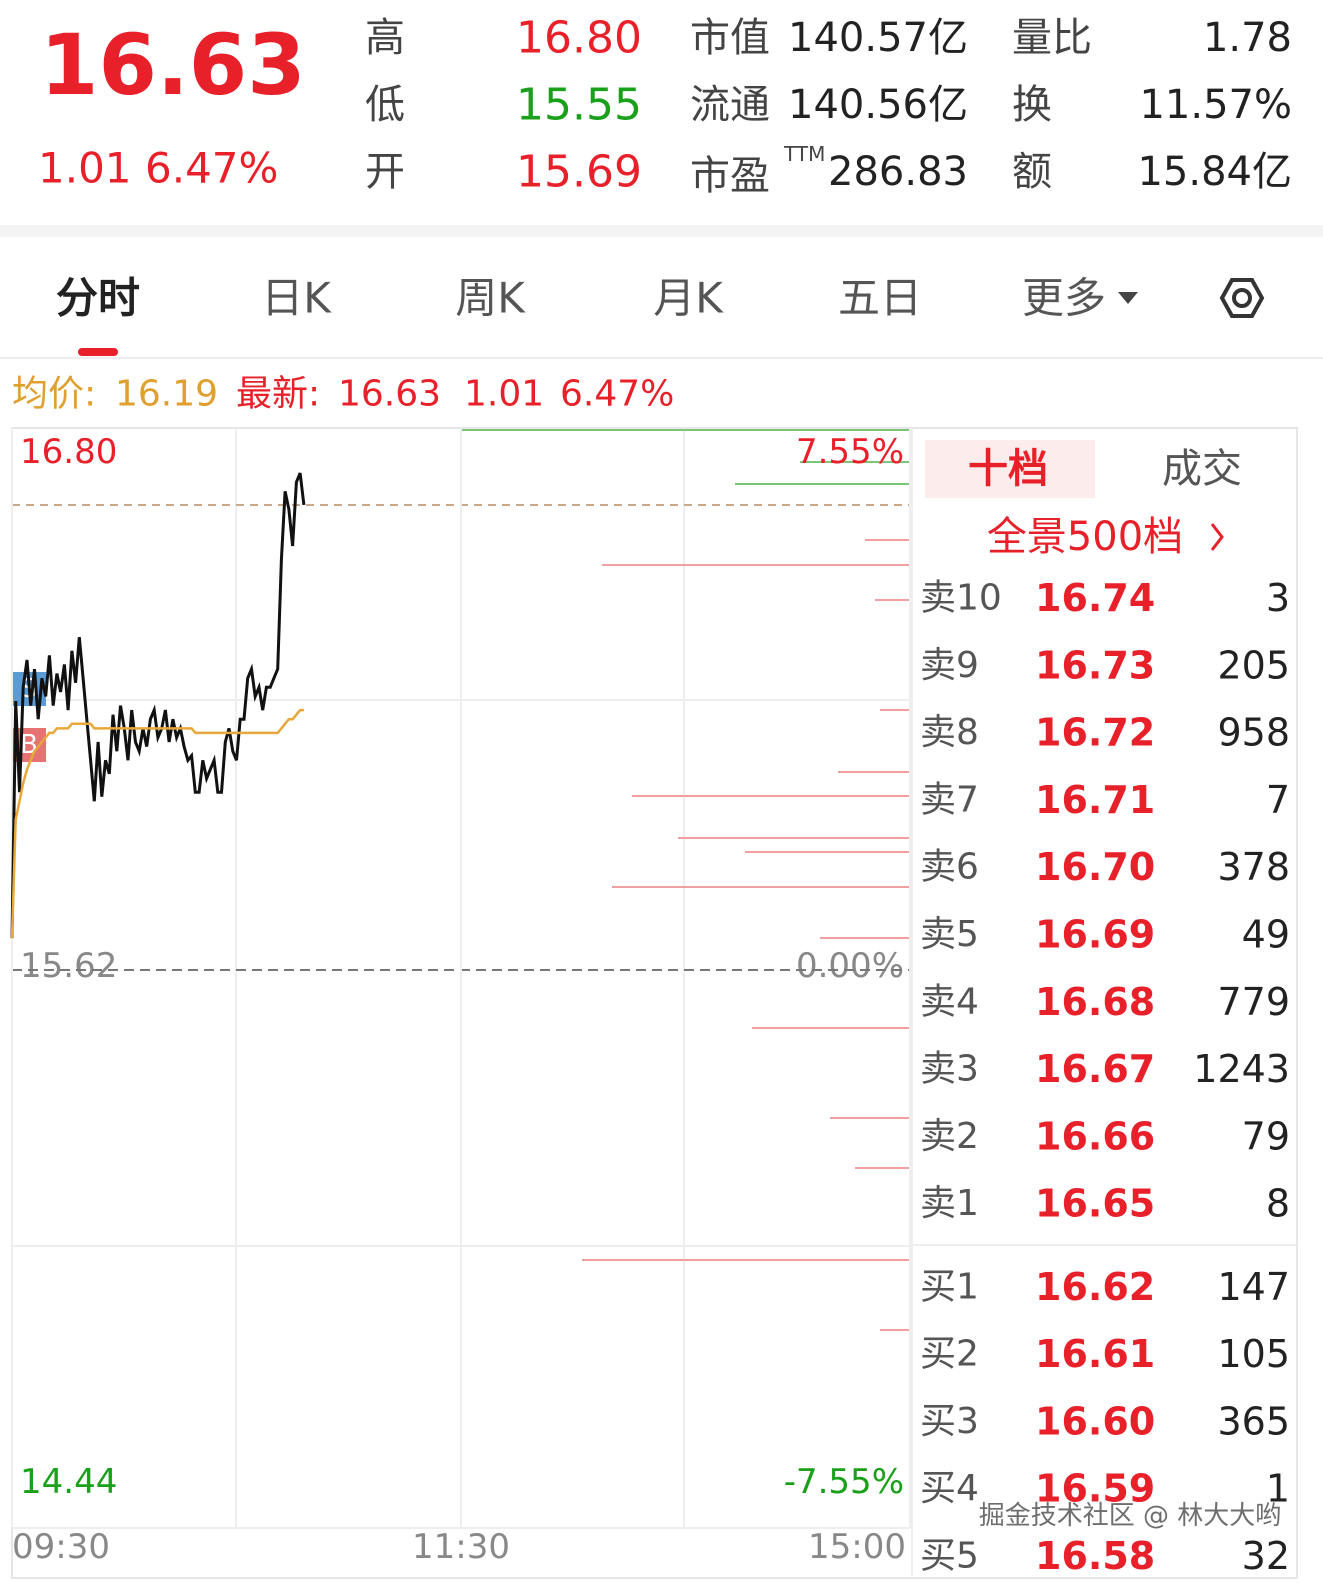  I want to click on book-volume: 365, so click(1253, 1421).